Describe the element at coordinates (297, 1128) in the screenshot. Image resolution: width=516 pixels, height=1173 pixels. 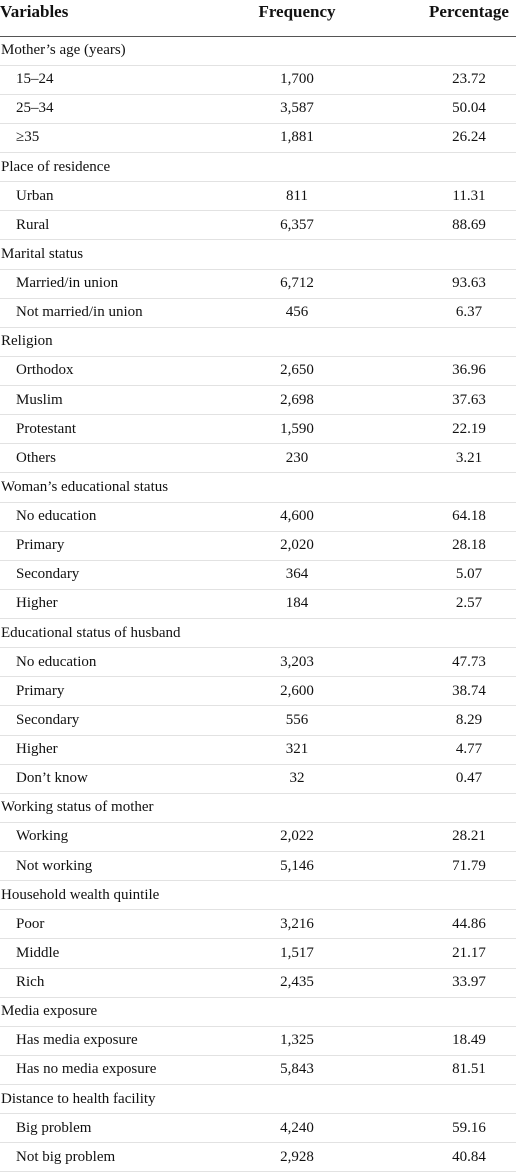
I see `frequency-cell: 4,240` at that location.